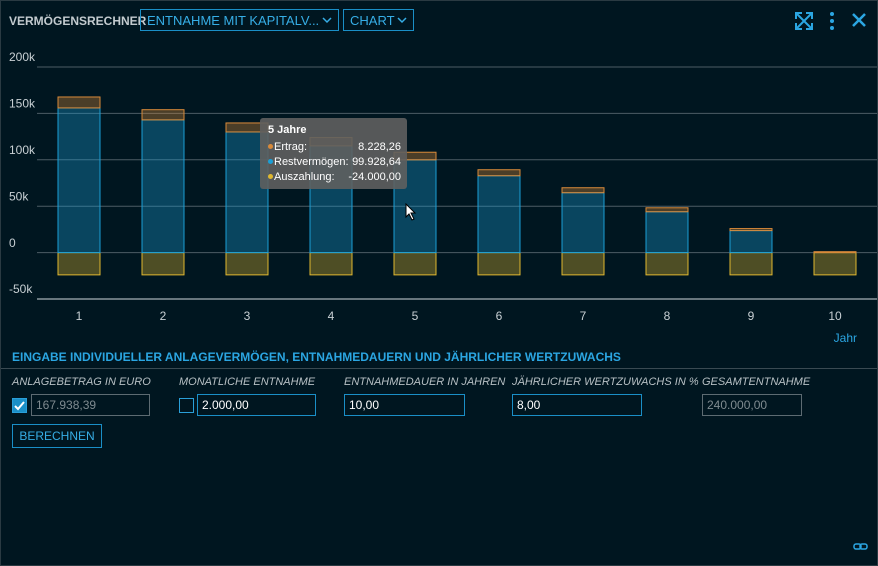 This screenshot has width=878, height=566. I want to click on x-tick-label: 10, so click(835, 316).